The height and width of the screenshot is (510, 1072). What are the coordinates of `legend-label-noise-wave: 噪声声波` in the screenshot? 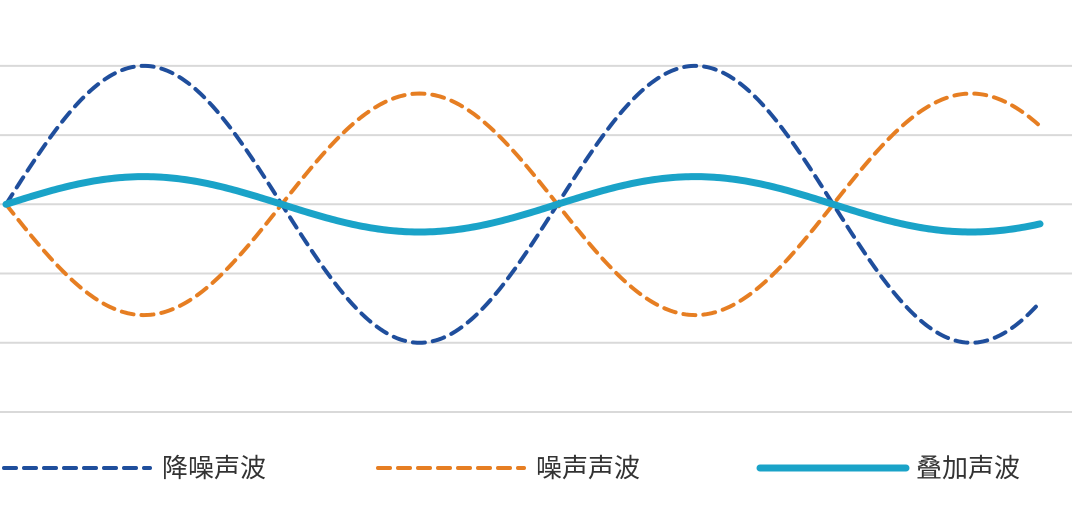 It's located at (588, 469).